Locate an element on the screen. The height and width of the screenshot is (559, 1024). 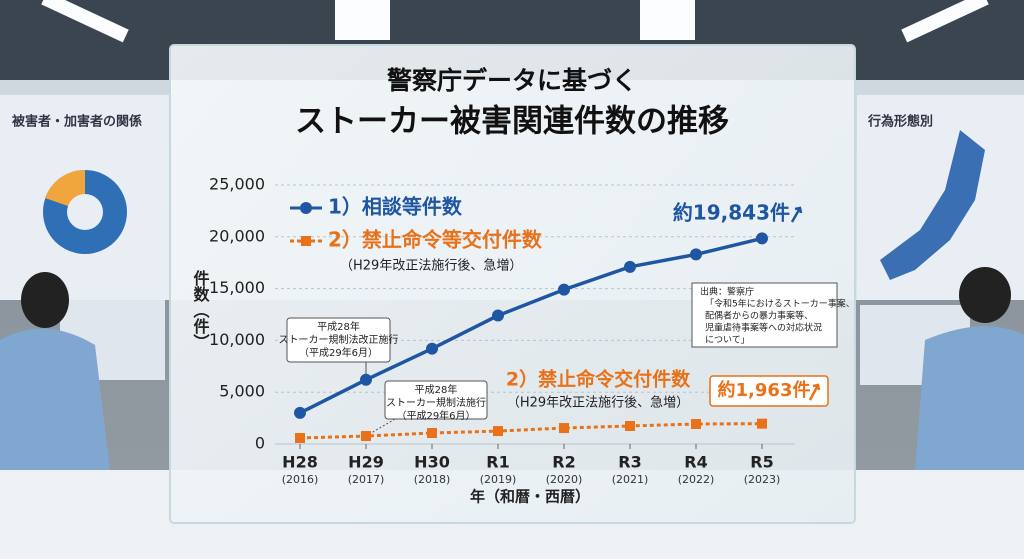
x-tick-label: R3 is located at coordinates (629, 462).